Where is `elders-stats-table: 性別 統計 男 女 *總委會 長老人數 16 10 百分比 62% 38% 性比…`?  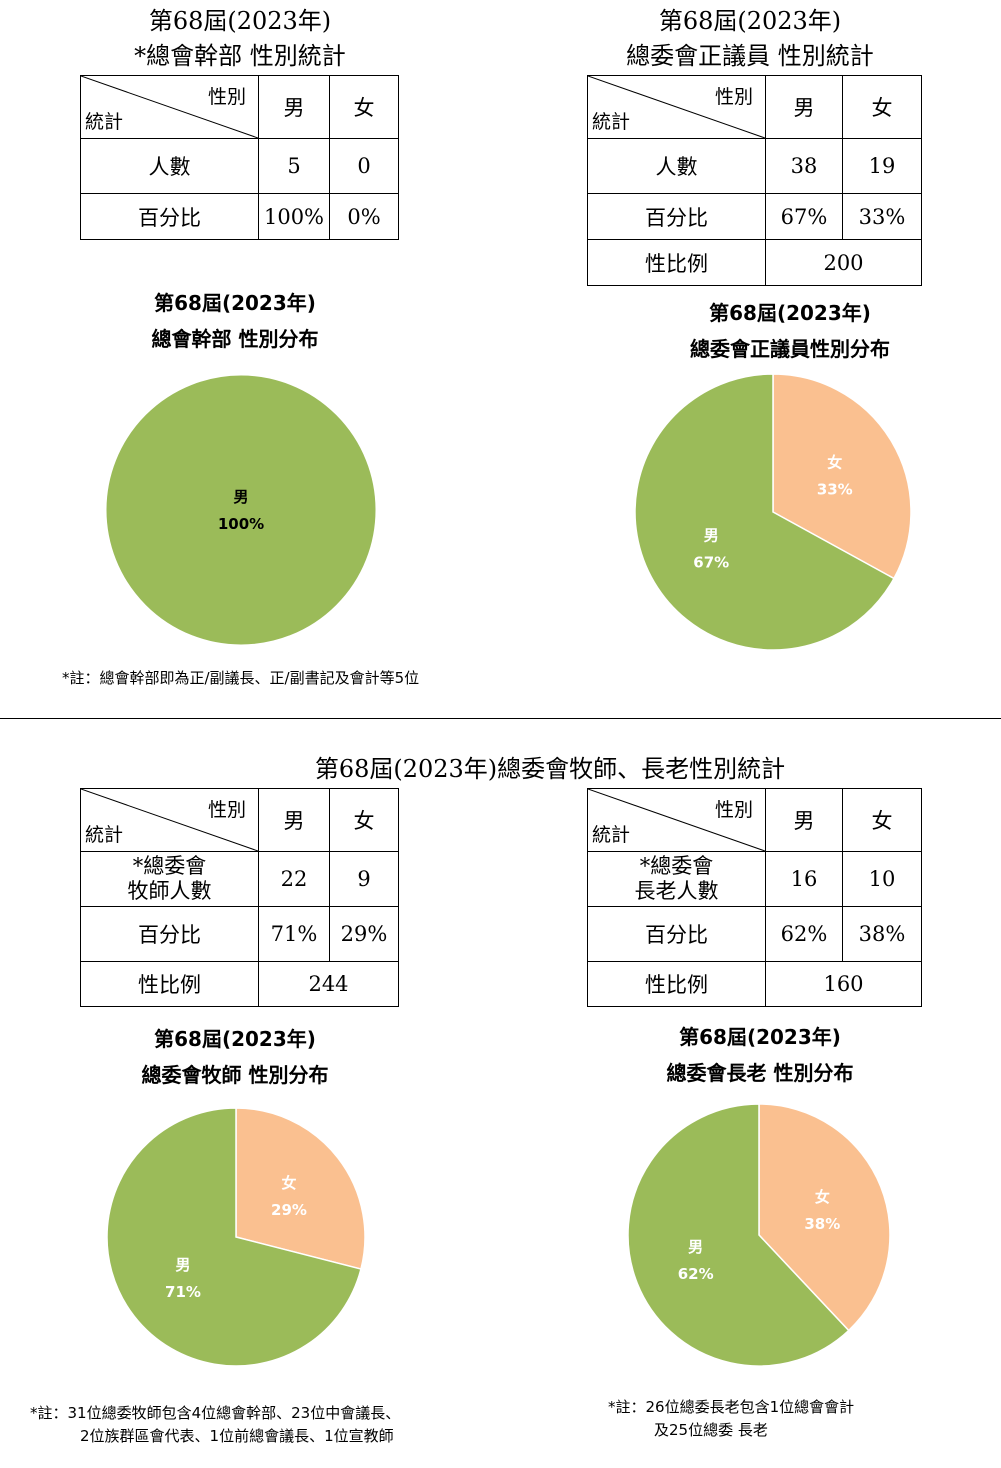 elders-stats-table: 性別 統計 男 女 *總委會 長老人數 16 10 百分比 62% 38% 性比… is located at coordinates (754, 897).